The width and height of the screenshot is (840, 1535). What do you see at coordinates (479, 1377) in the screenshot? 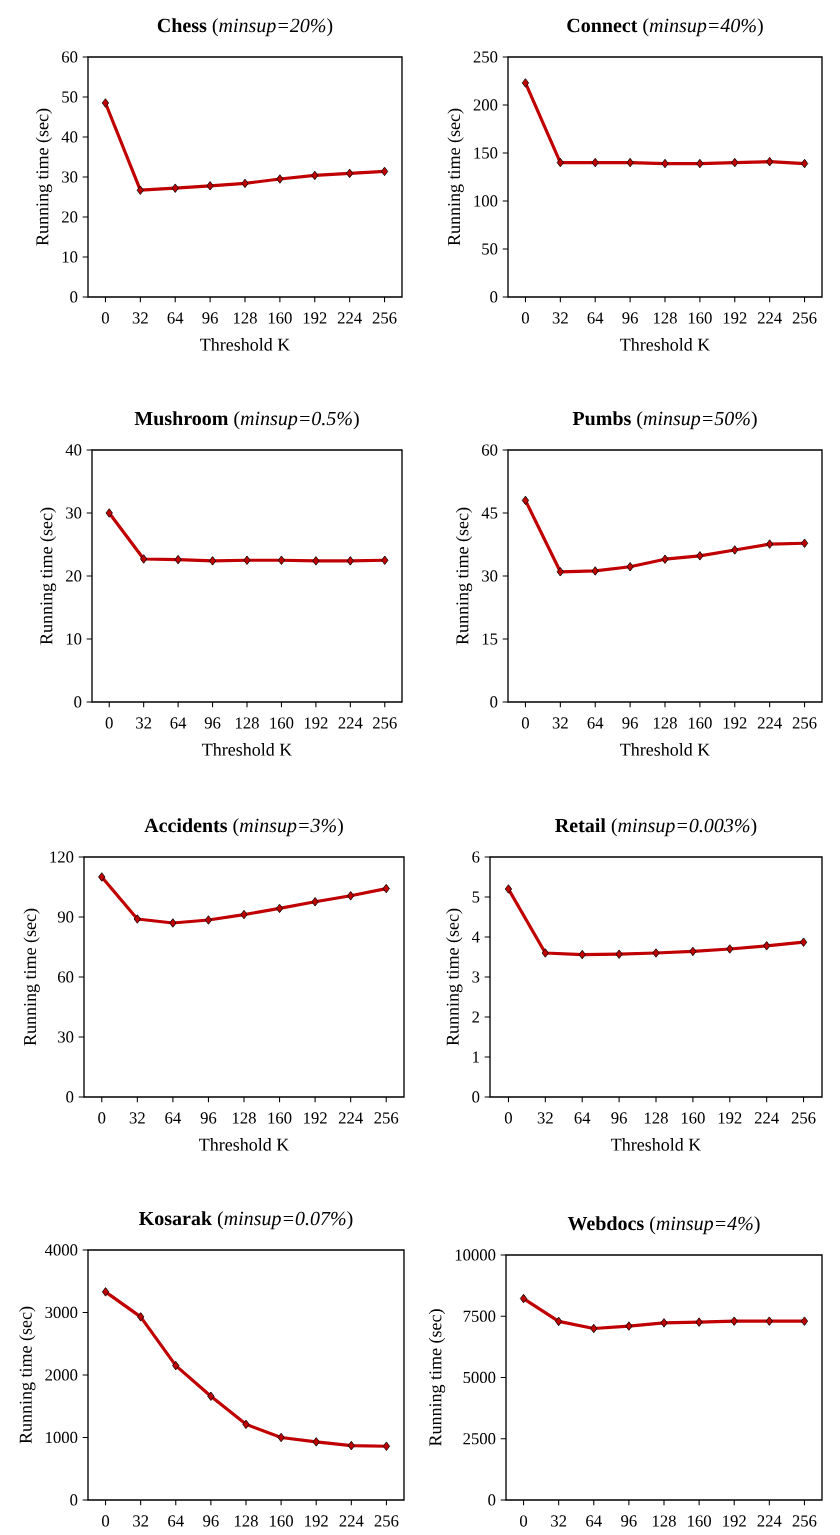
I see `y-tick-label: 5000` at bounding box center [479, 1377].